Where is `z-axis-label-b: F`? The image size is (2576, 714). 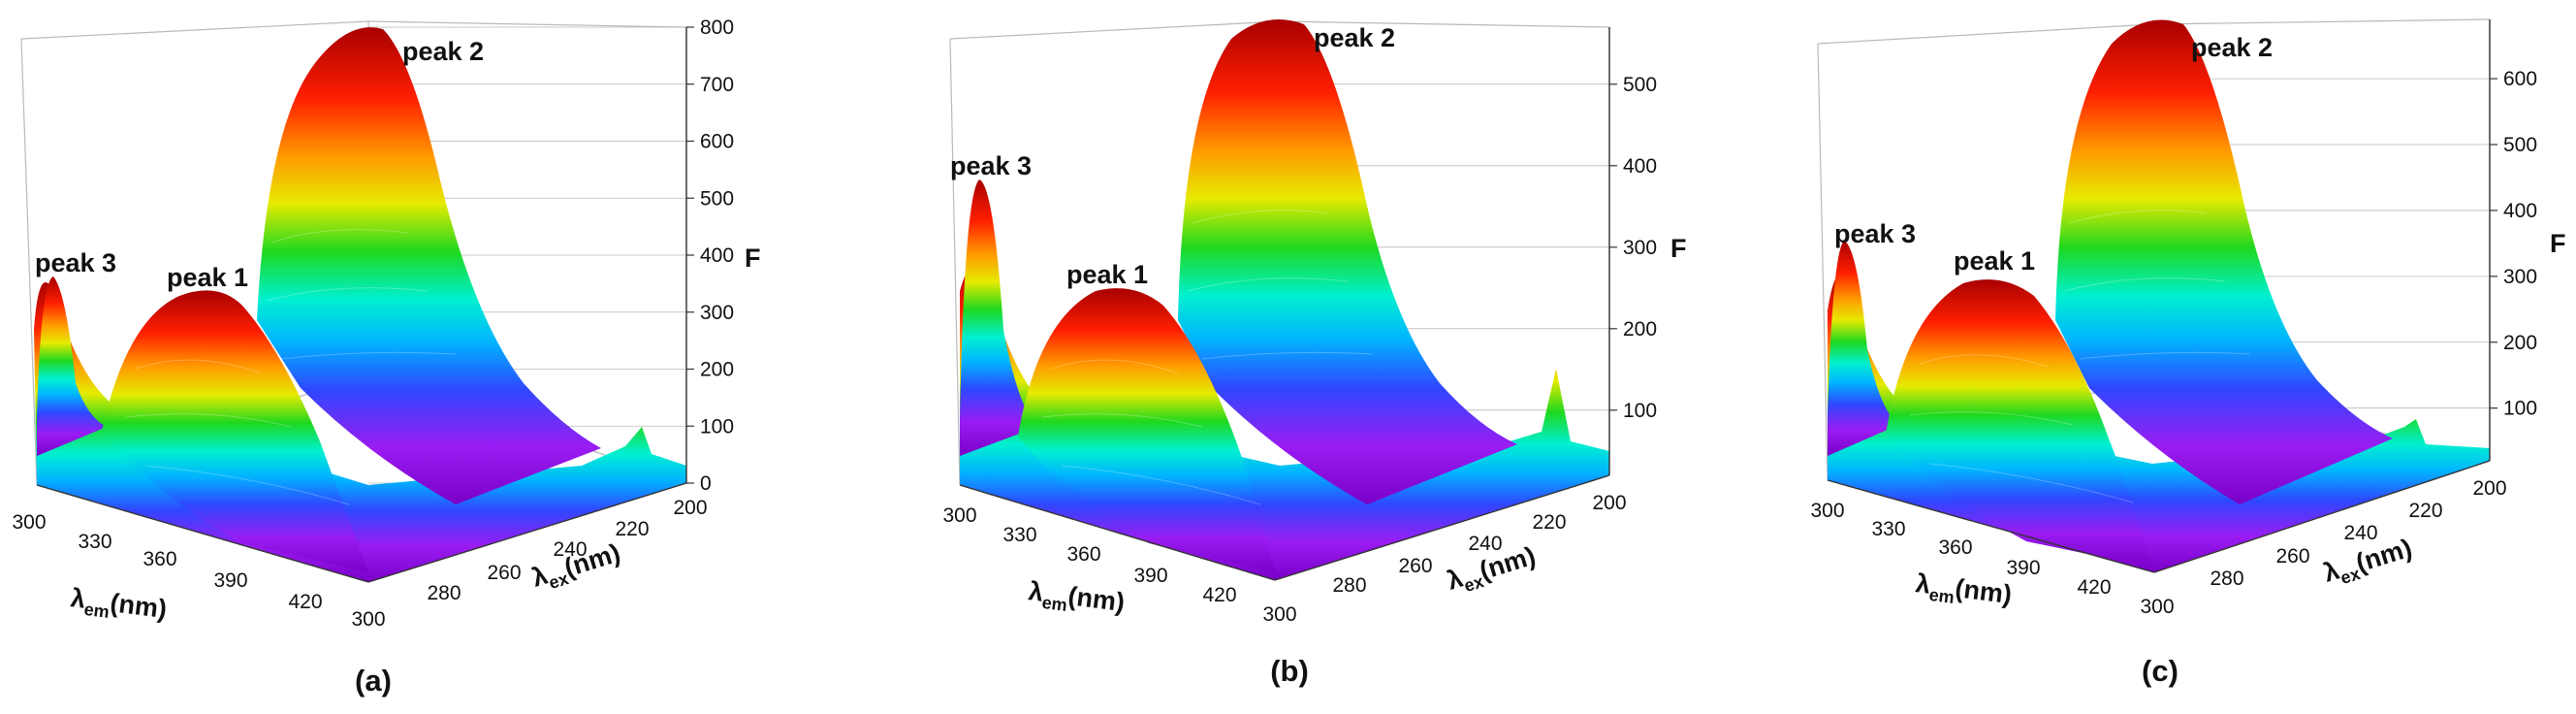
z-axis-label-b: F is located at coordinates (1678, 248).